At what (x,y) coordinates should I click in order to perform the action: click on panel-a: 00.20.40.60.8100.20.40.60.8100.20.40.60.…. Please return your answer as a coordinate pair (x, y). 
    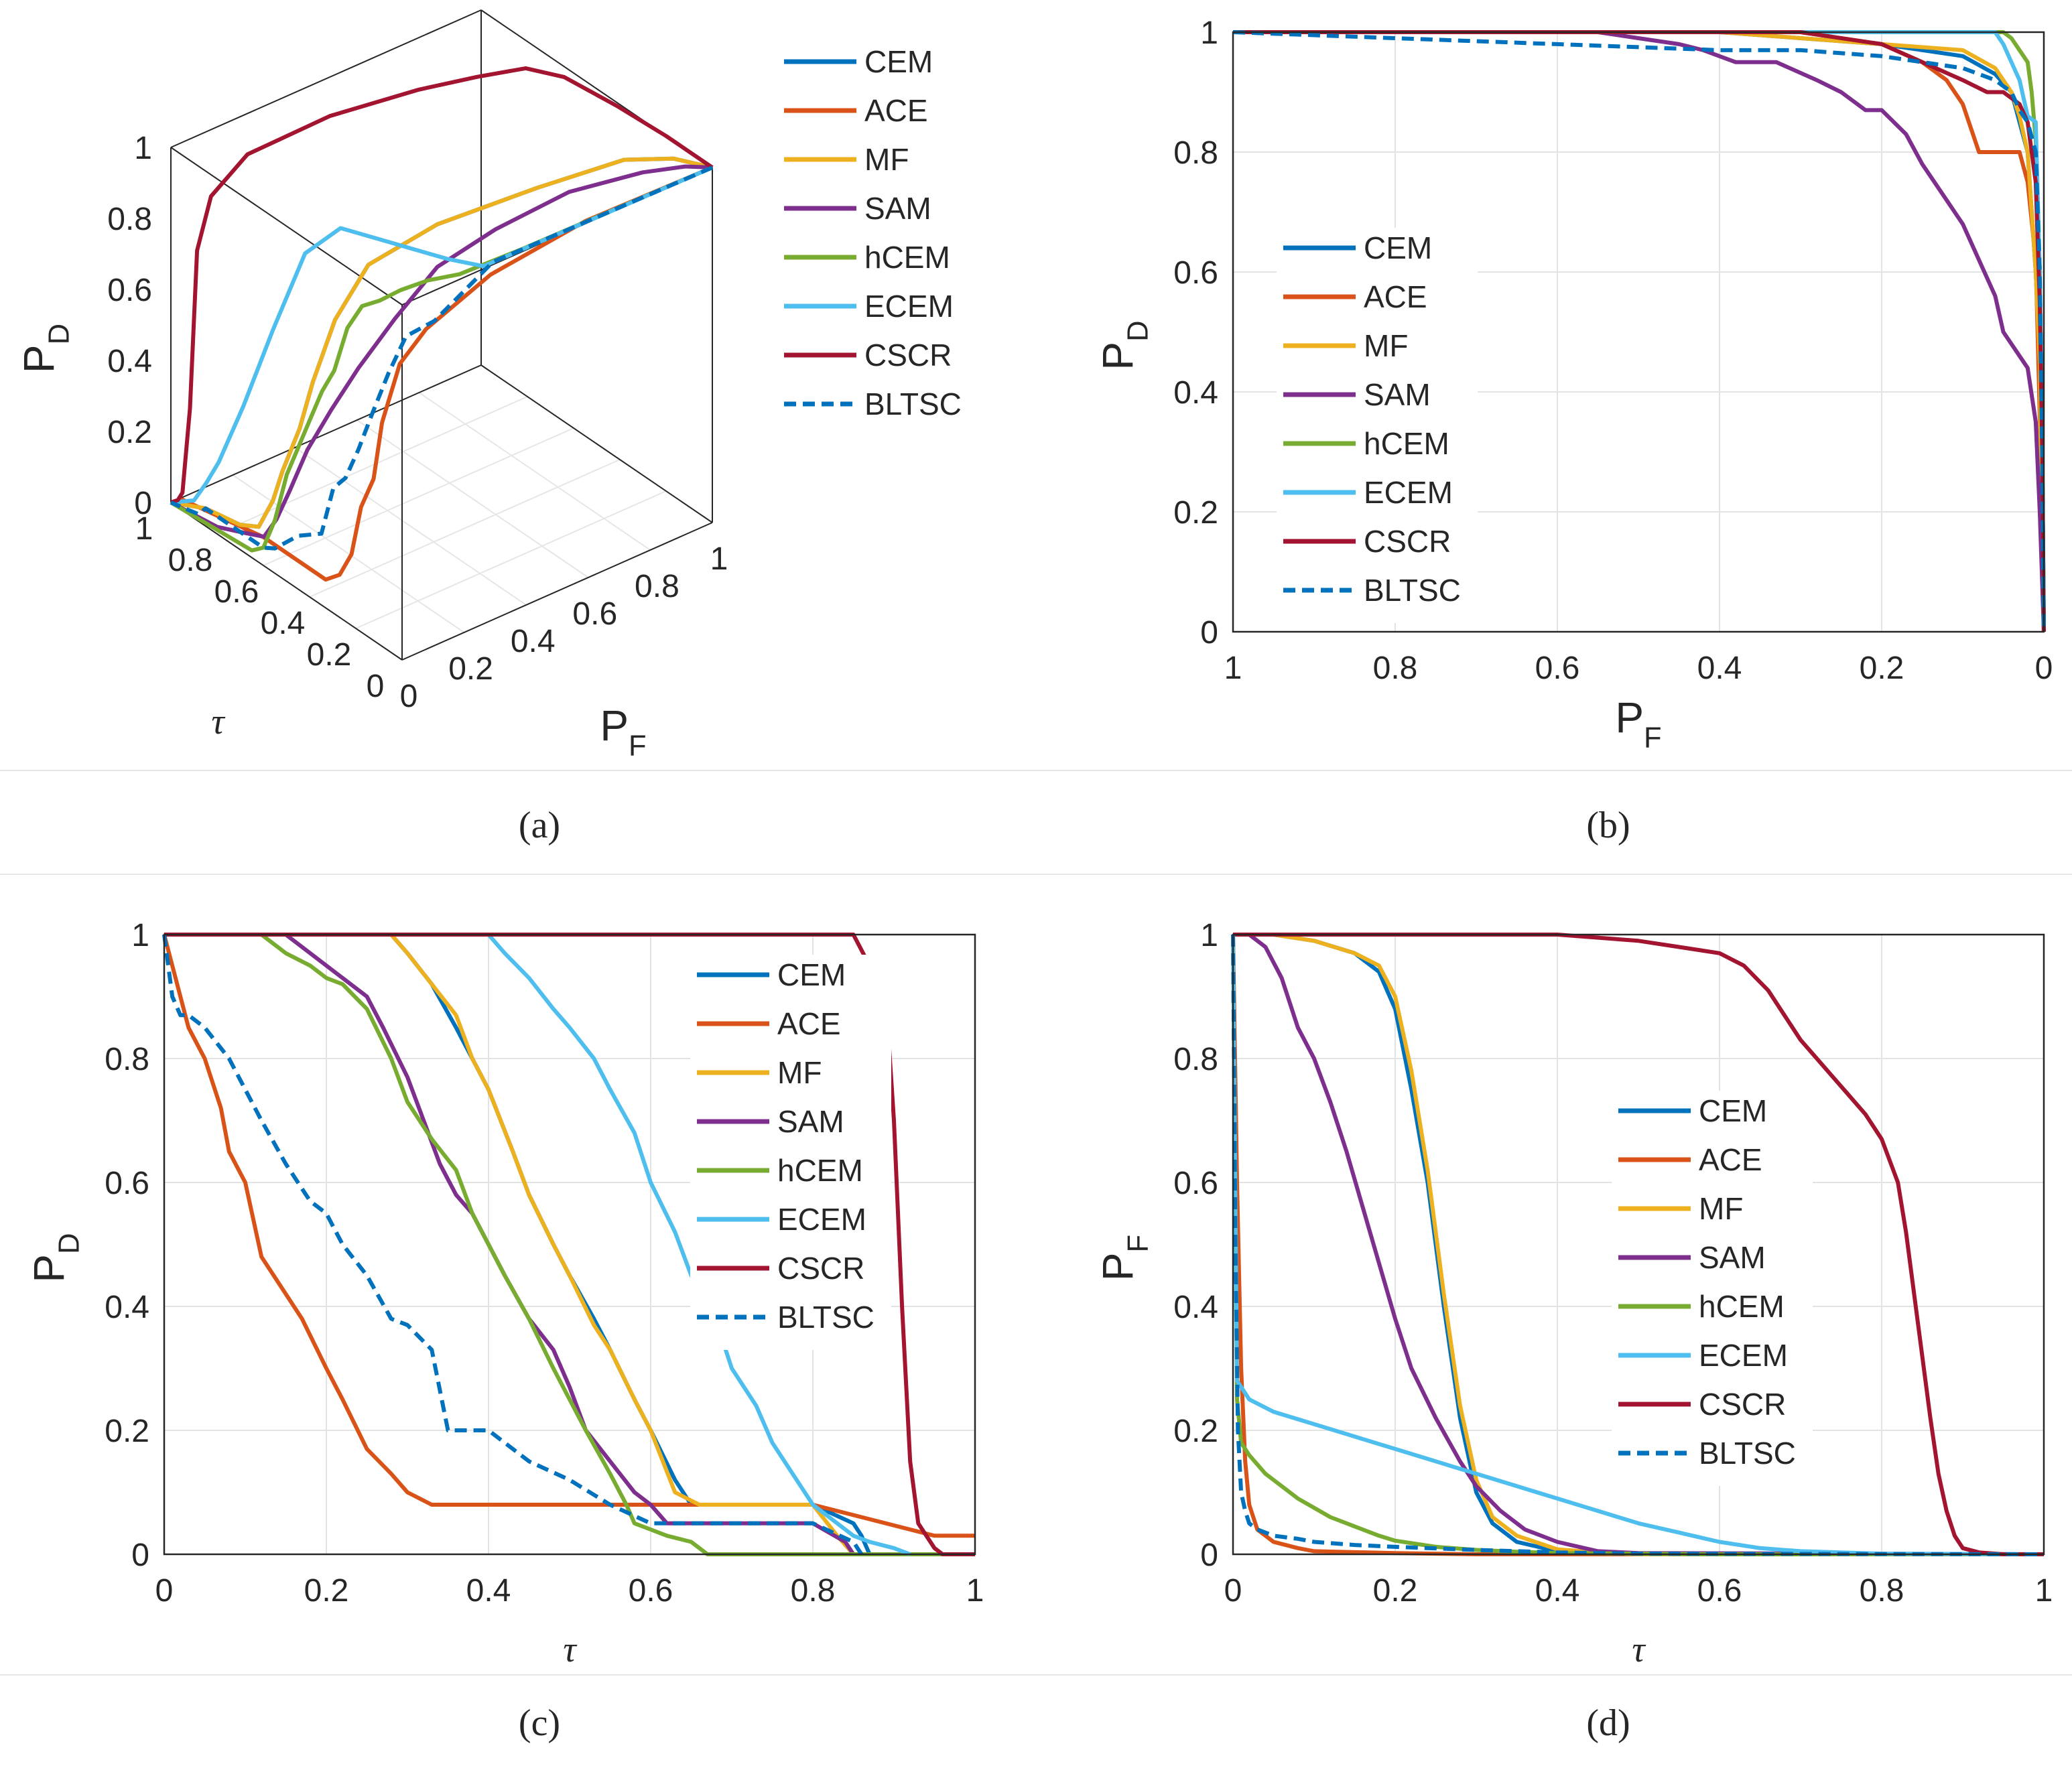
    Looking at the image, I should click on (372, 385).